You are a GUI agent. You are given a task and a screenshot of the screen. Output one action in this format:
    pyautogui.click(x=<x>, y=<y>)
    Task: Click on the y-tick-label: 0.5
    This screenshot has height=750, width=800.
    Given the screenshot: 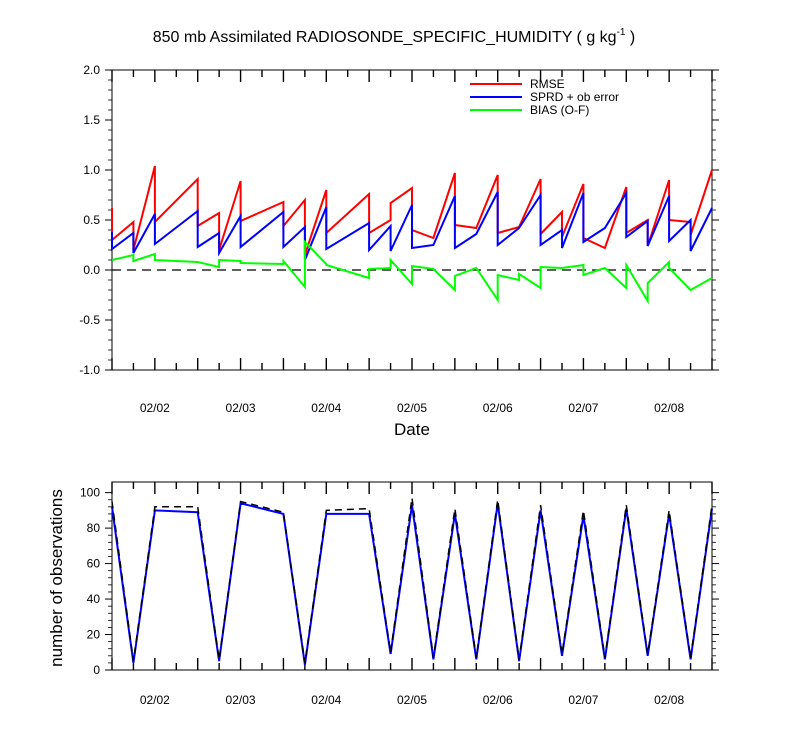 What is the action you would take?
    pyautogui.click(x=91, y=220)
    